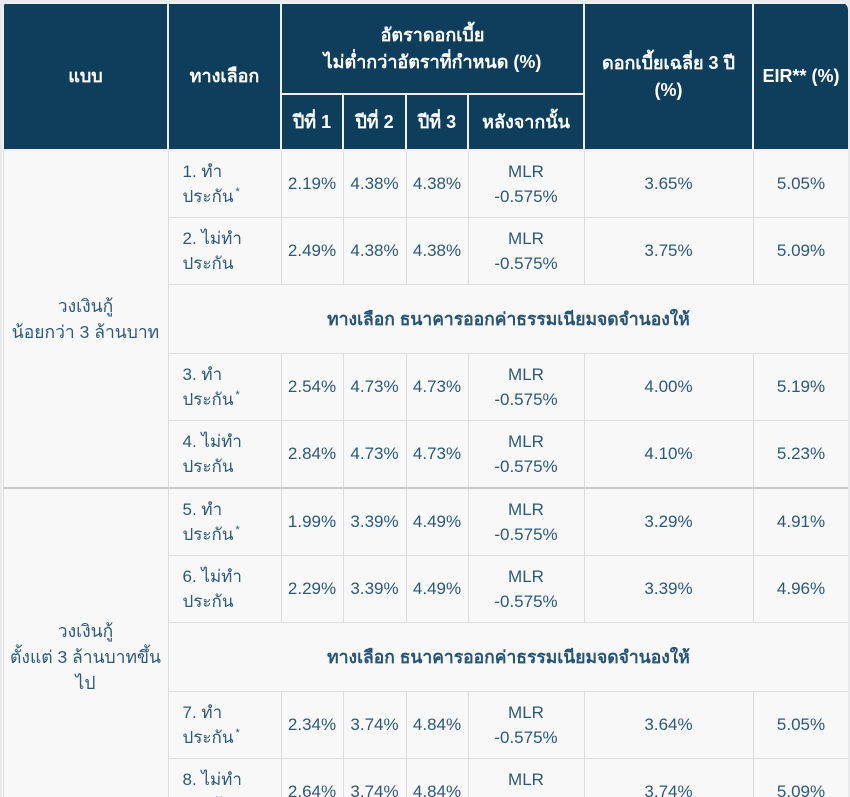 This screenshot has width=850, height=797. What do you see at coordinates (212, 783) in the screenshot?
I see `option-label: 8. ไม่ทำประกัน` at bounding box center [212, 783].